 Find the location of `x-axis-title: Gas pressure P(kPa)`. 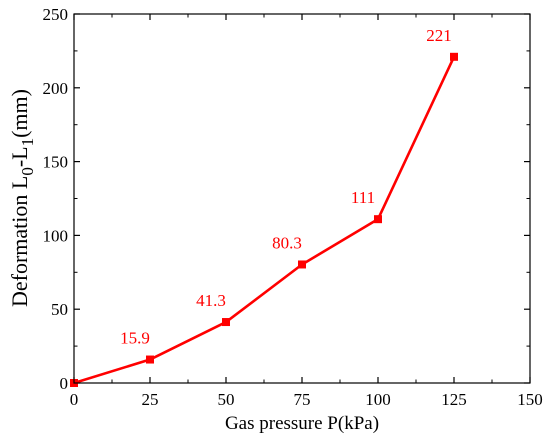

x-axis-title: Gas pressure P(kPa) is located at coordinates (302, 423).